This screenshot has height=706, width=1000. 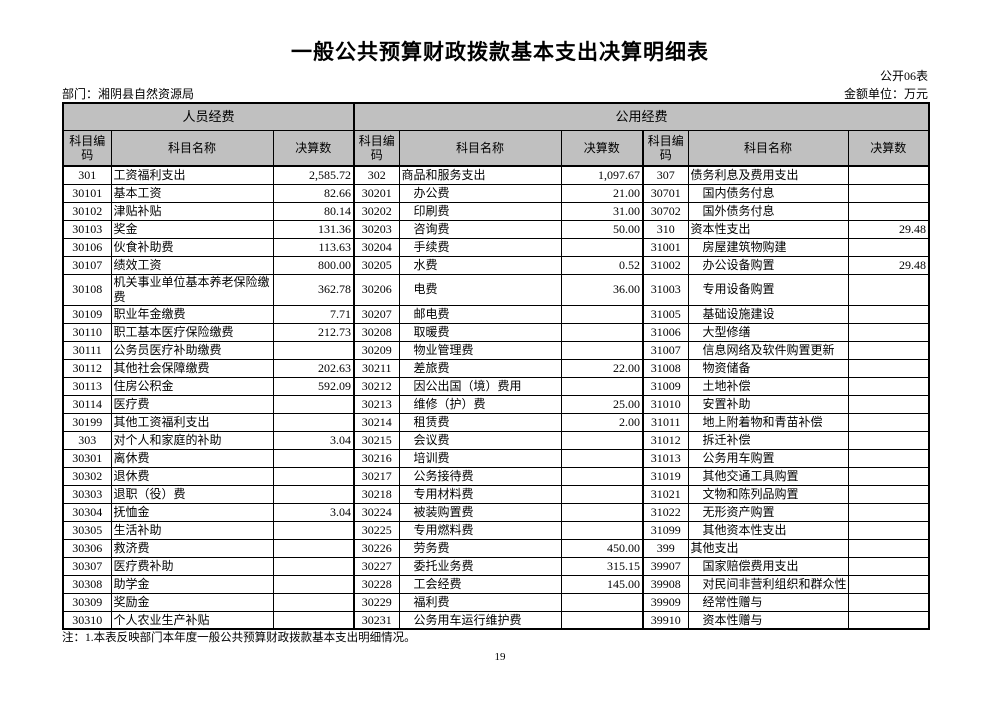 I want to click on subject-code-cell: 30209, so click(x=376, y=350).